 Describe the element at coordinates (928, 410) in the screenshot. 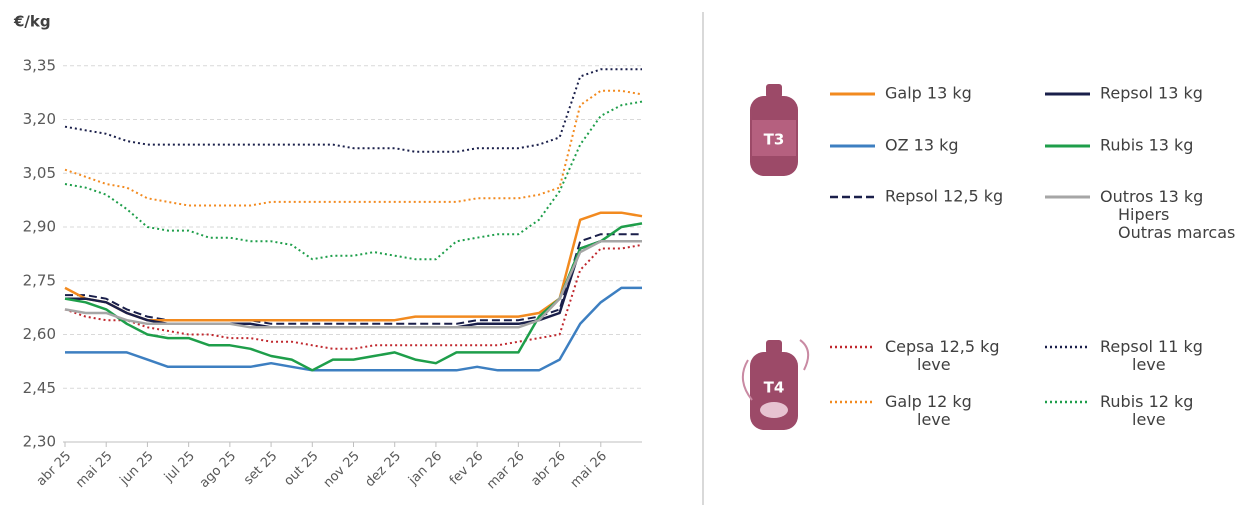

I see `legend-label: Galp 12 kg leve` at that location.